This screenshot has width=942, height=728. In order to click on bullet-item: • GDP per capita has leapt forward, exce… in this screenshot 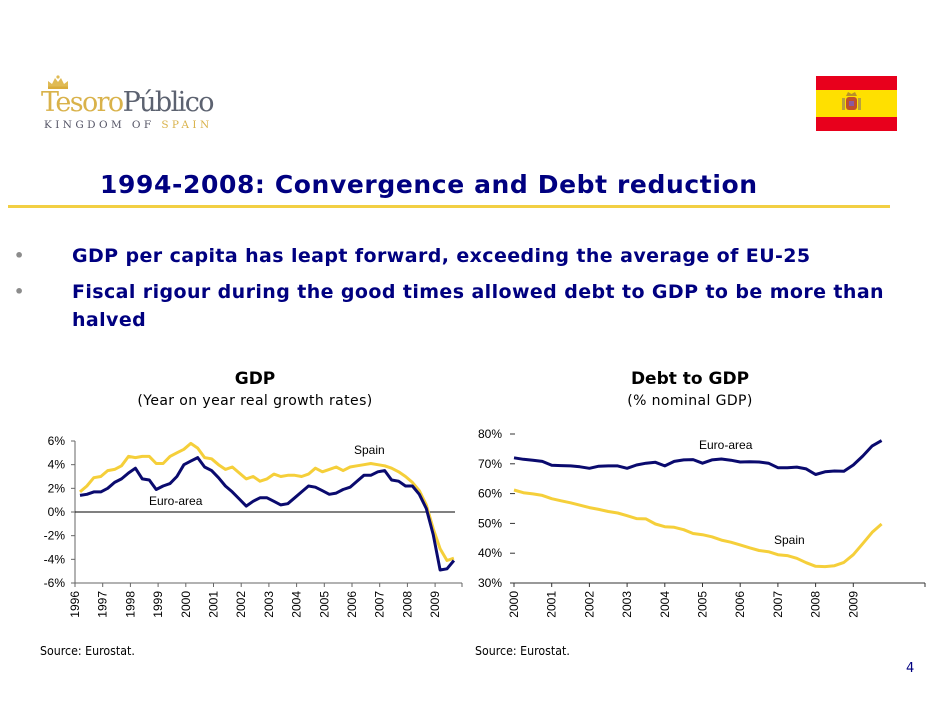, I will do `click(459, 257)`.